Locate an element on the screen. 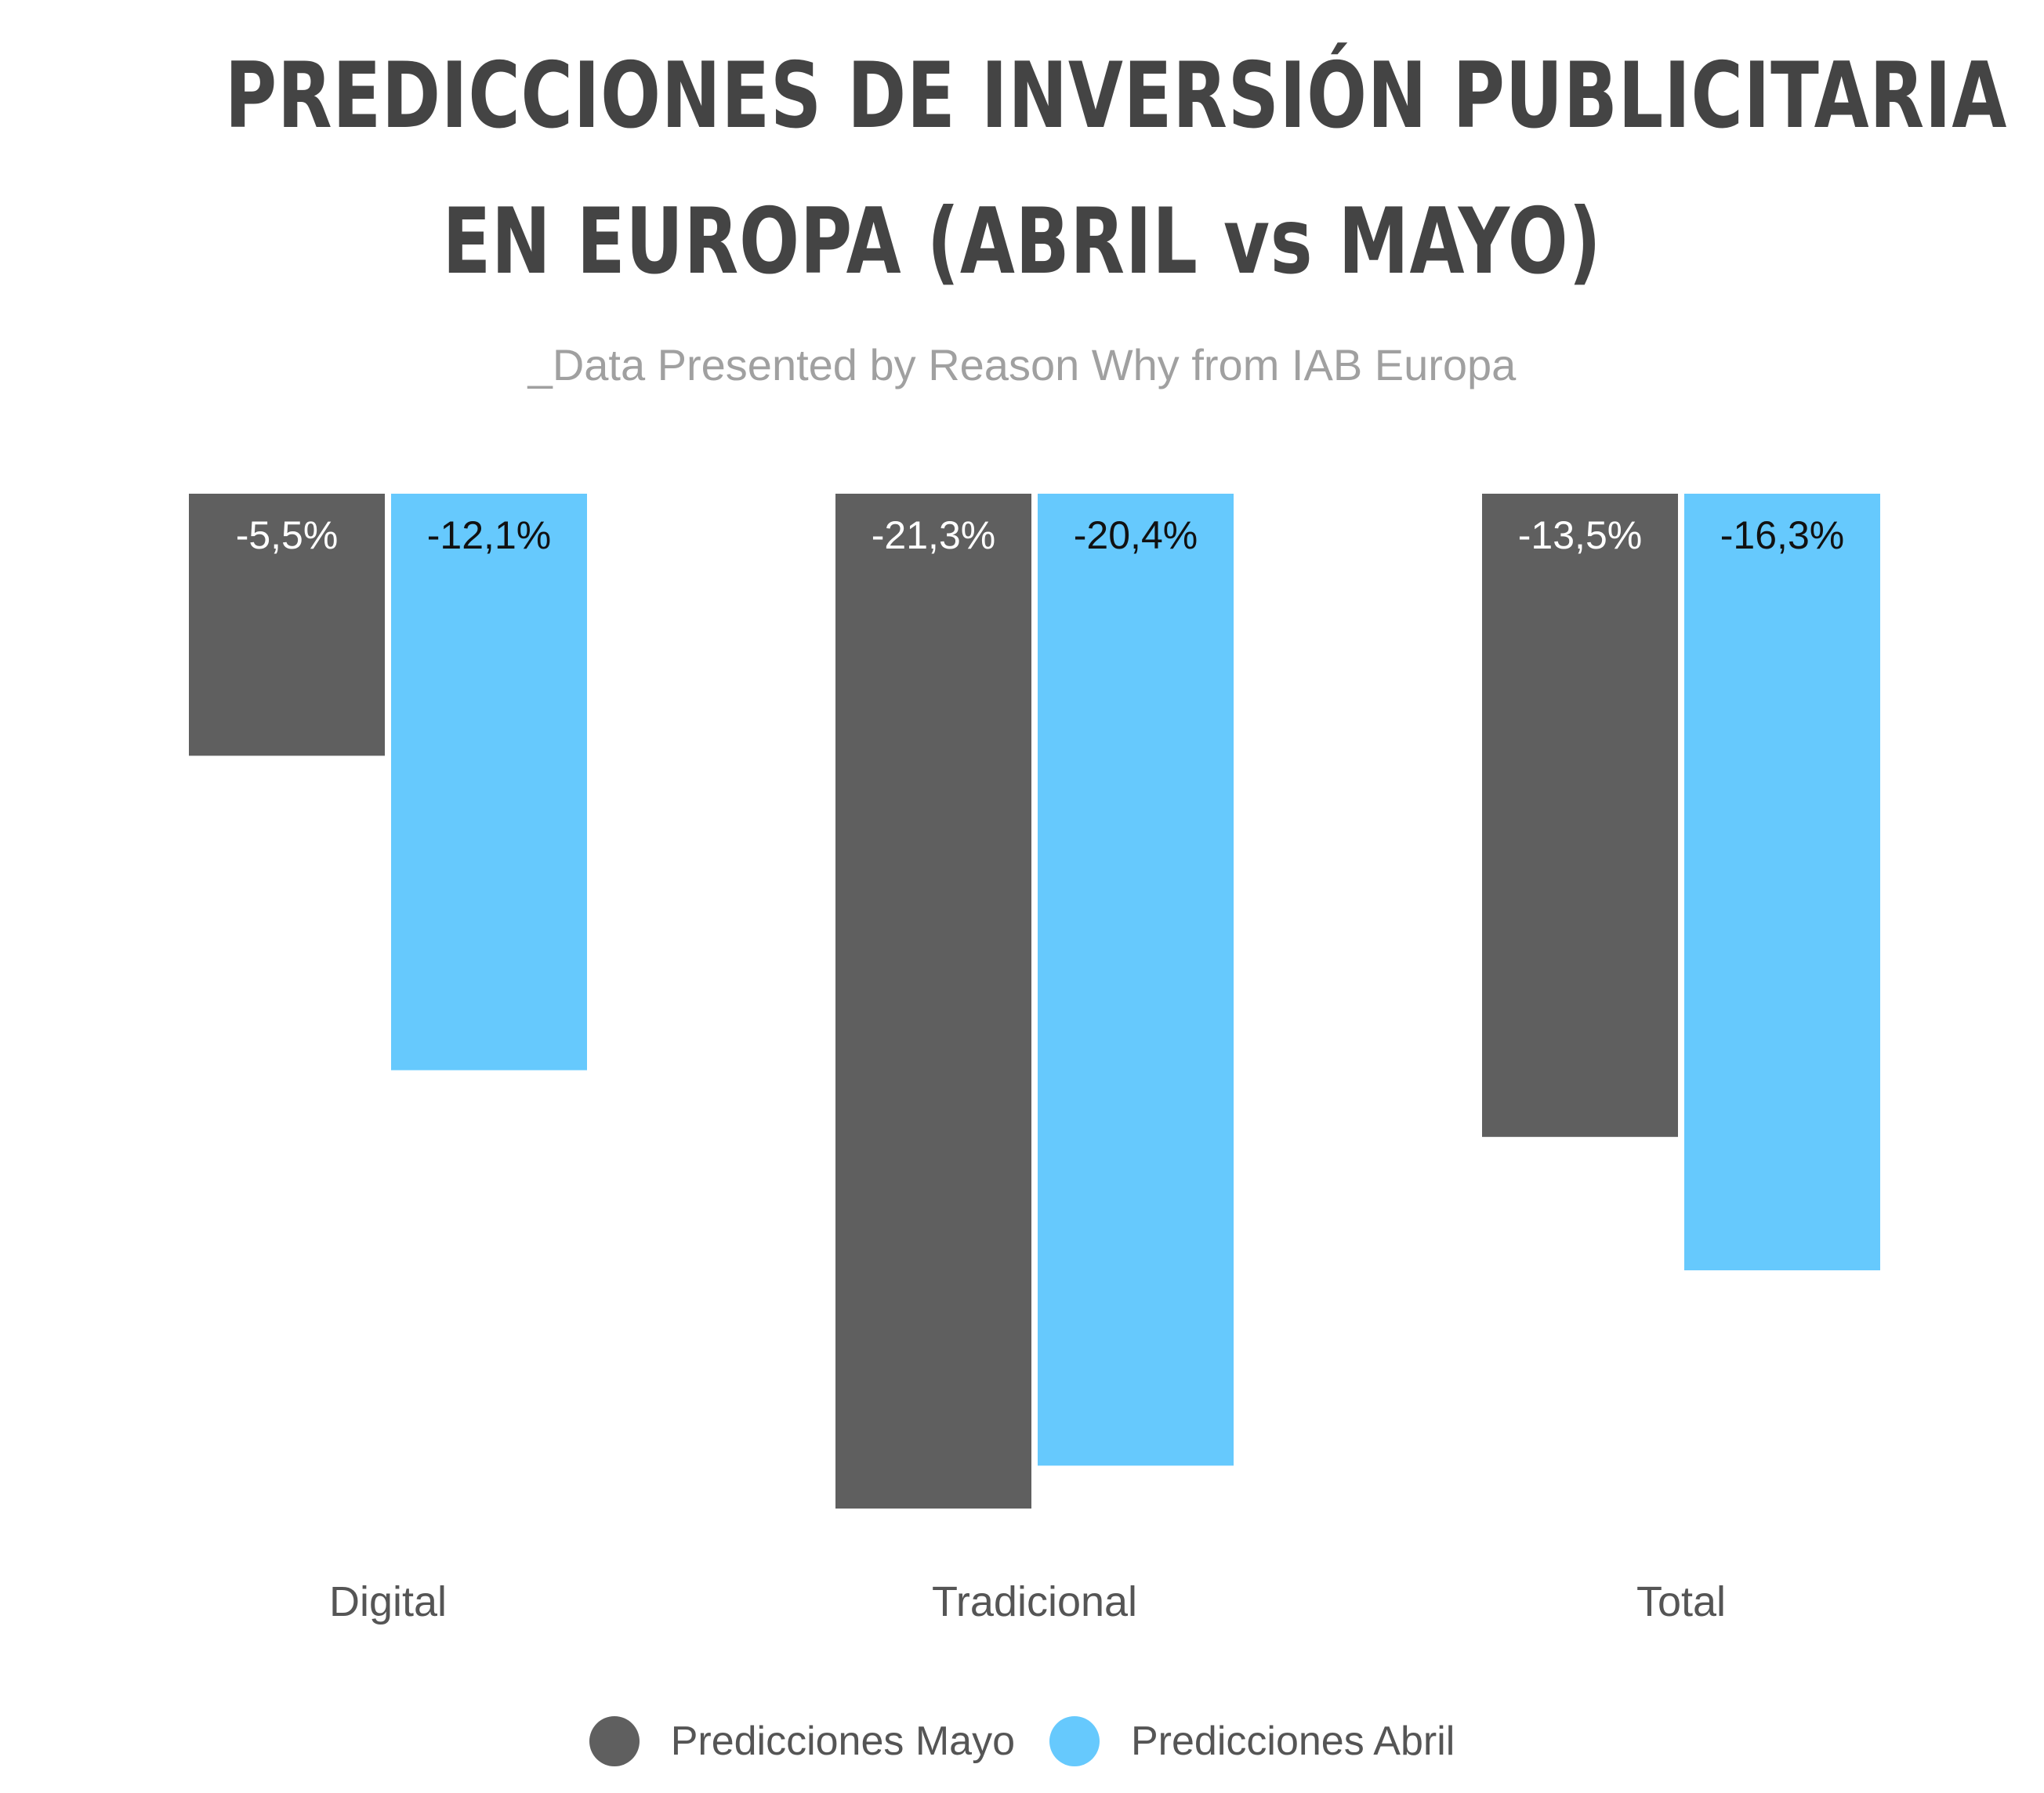  data-label-abril-tradicional: -20,4% is located at coordinates (1136, 535).